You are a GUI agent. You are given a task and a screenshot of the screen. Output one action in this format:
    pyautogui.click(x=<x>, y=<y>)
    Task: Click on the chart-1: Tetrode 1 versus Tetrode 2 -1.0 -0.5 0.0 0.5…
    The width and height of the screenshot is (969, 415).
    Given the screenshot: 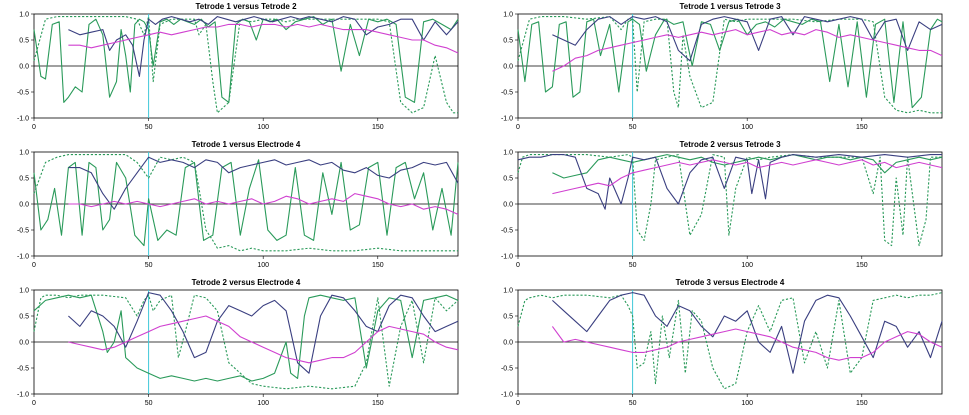 What is the action you would take?
    pyautogui.click(x=238, y=66)
    